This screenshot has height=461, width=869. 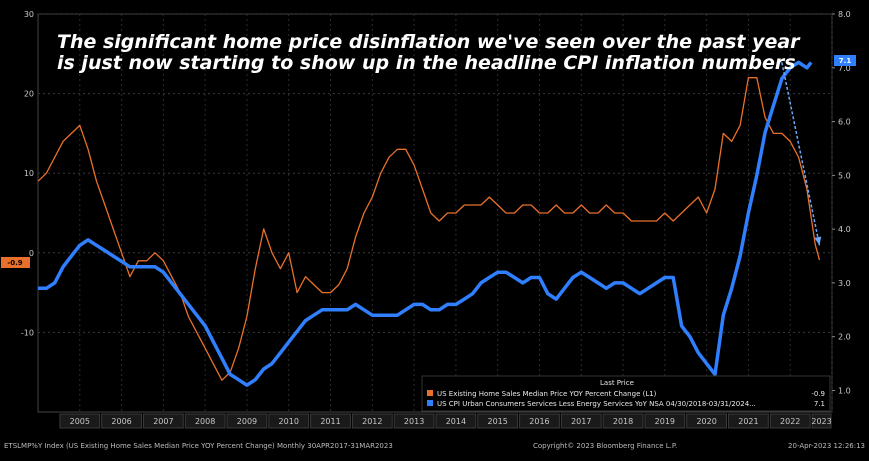 I want to click on x-tick-2: 2007, so click(x=163, y=421).